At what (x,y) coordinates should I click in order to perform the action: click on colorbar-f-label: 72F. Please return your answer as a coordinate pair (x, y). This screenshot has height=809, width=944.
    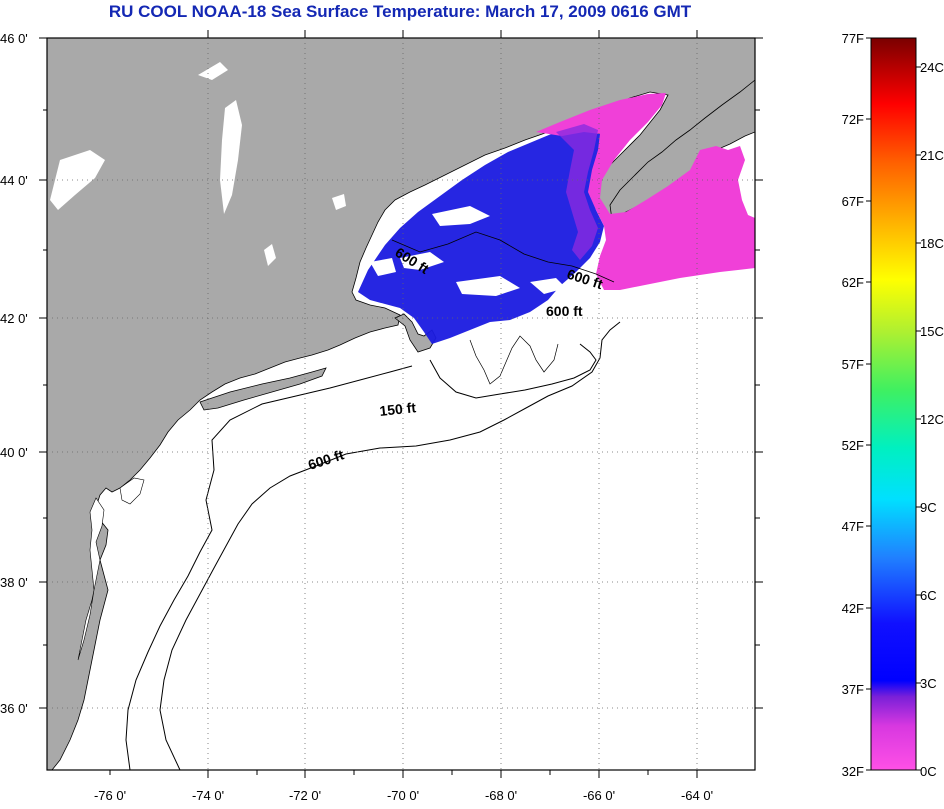
    Looking at the image, I should click on (853, 119).